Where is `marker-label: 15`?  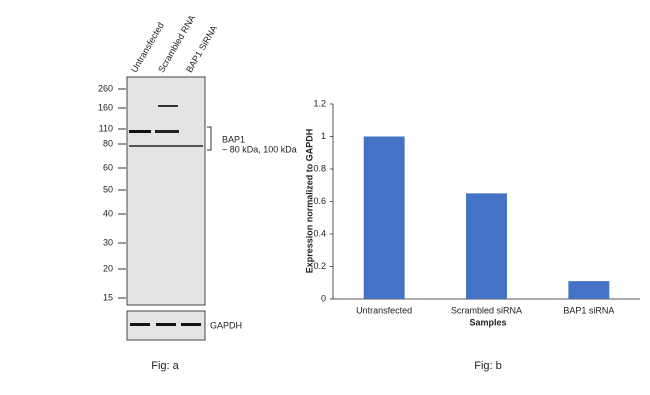 marker-label: 15 is located at coordinates (108, 297).